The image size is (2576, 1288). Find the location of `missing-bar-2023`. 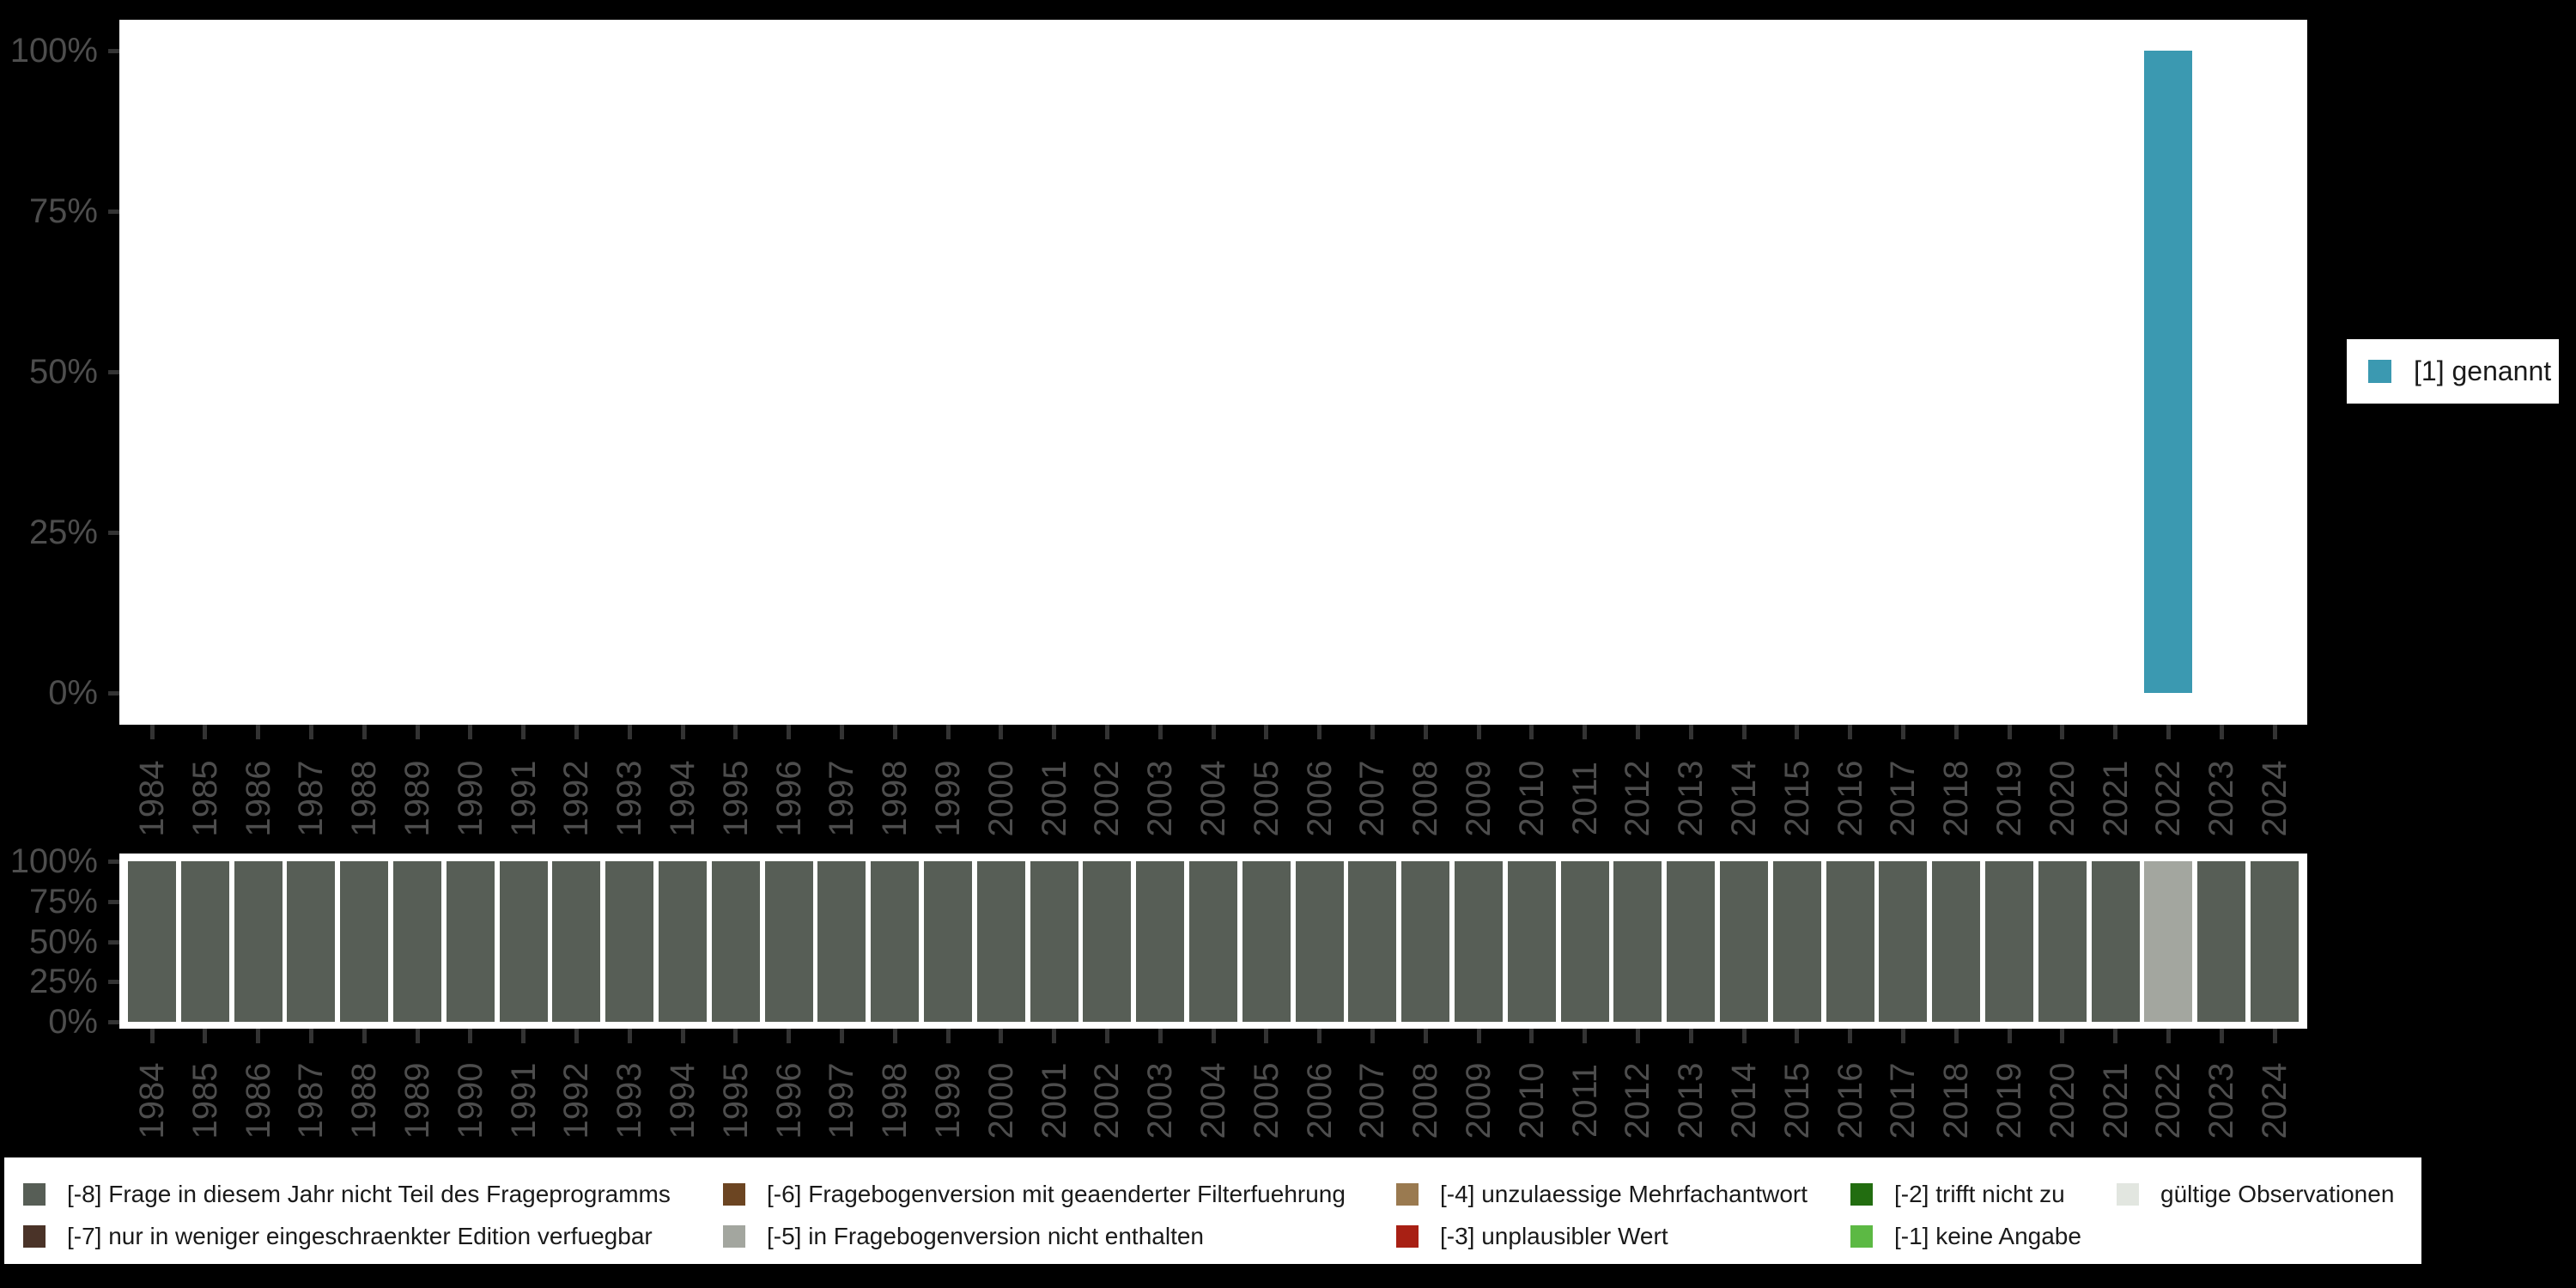

missing-bar-2023 is located at coordinates (2222, 941).